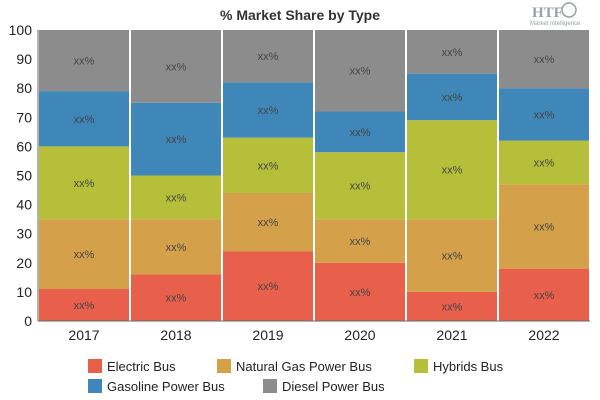  Describe the element at coordinates (359, 335) in the screenshot. I see `x-tick-label: 2020` at that location.